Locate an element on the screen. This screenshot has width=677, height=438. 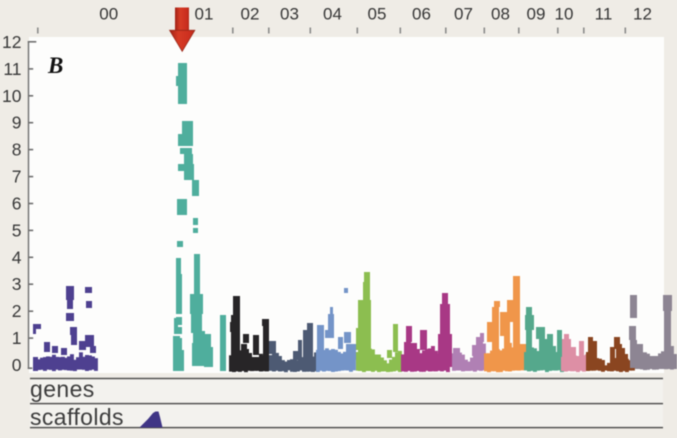
svg-text: 7 is located at coordinates (17, 177).